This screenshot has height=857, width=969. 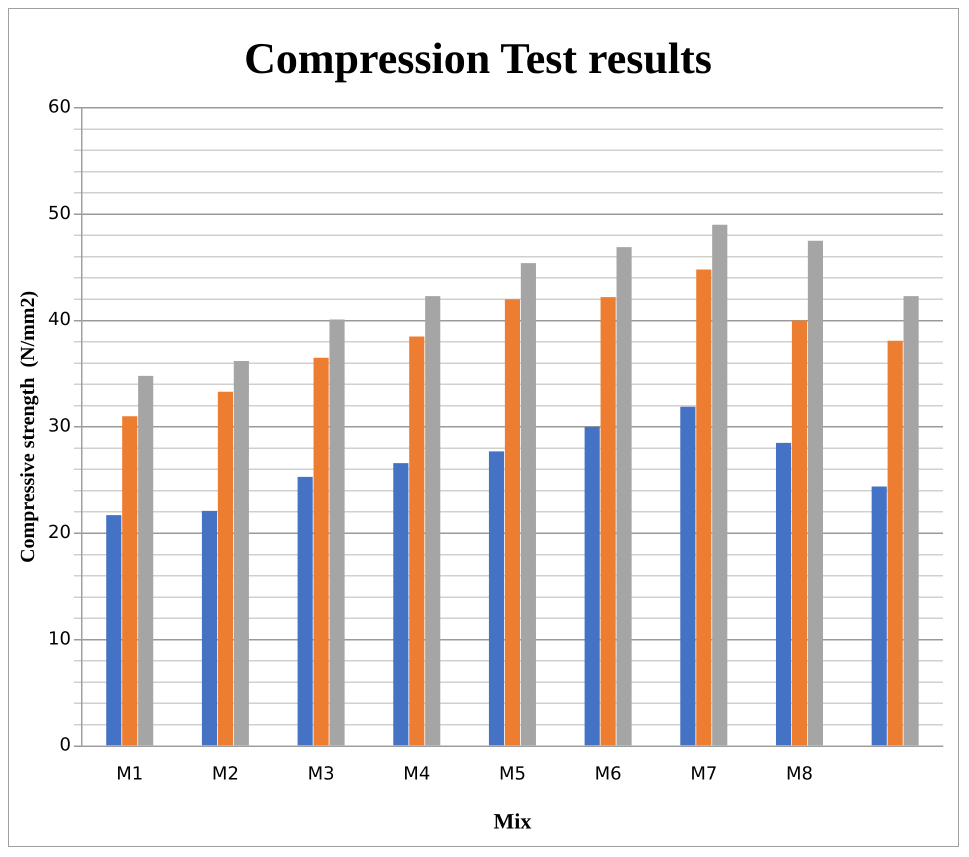 I want to click on x-tick-label: M6, so click(x=608, y=773).